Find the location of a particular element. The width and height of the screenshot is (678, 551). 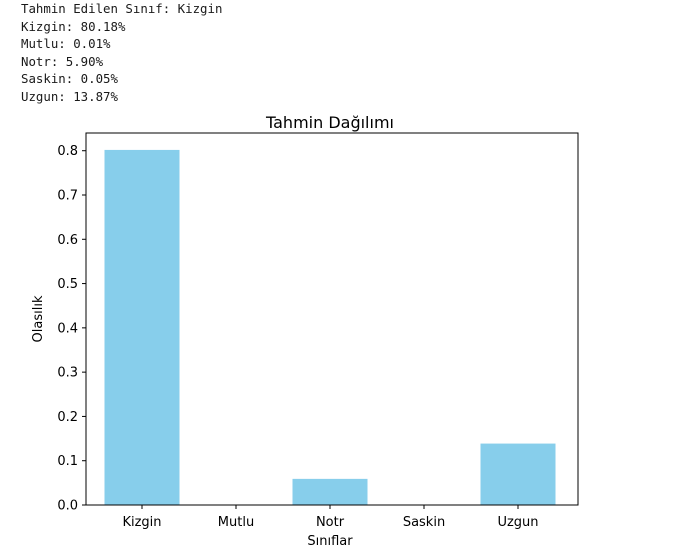

chart-title: Tahmin Dağılımı is located at coordinates (329, 122).